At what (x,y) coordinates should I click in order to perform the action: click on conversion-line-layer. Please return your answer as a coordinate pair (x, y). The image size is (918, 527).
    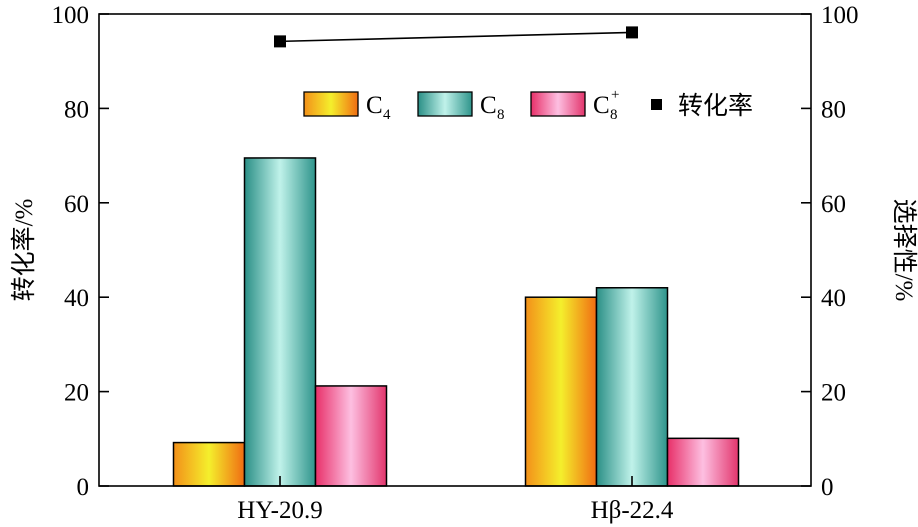
    Looking at the image, I should click on (456, 37).